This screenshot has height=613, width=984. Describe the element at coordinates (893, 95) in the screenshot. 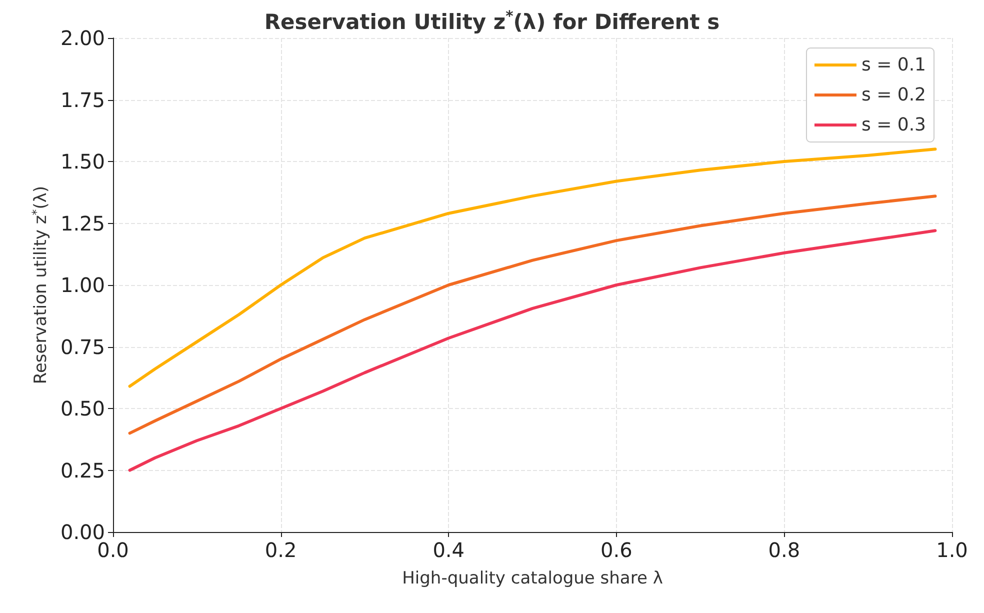

I see `legend-label: s = 0.2` at that location.